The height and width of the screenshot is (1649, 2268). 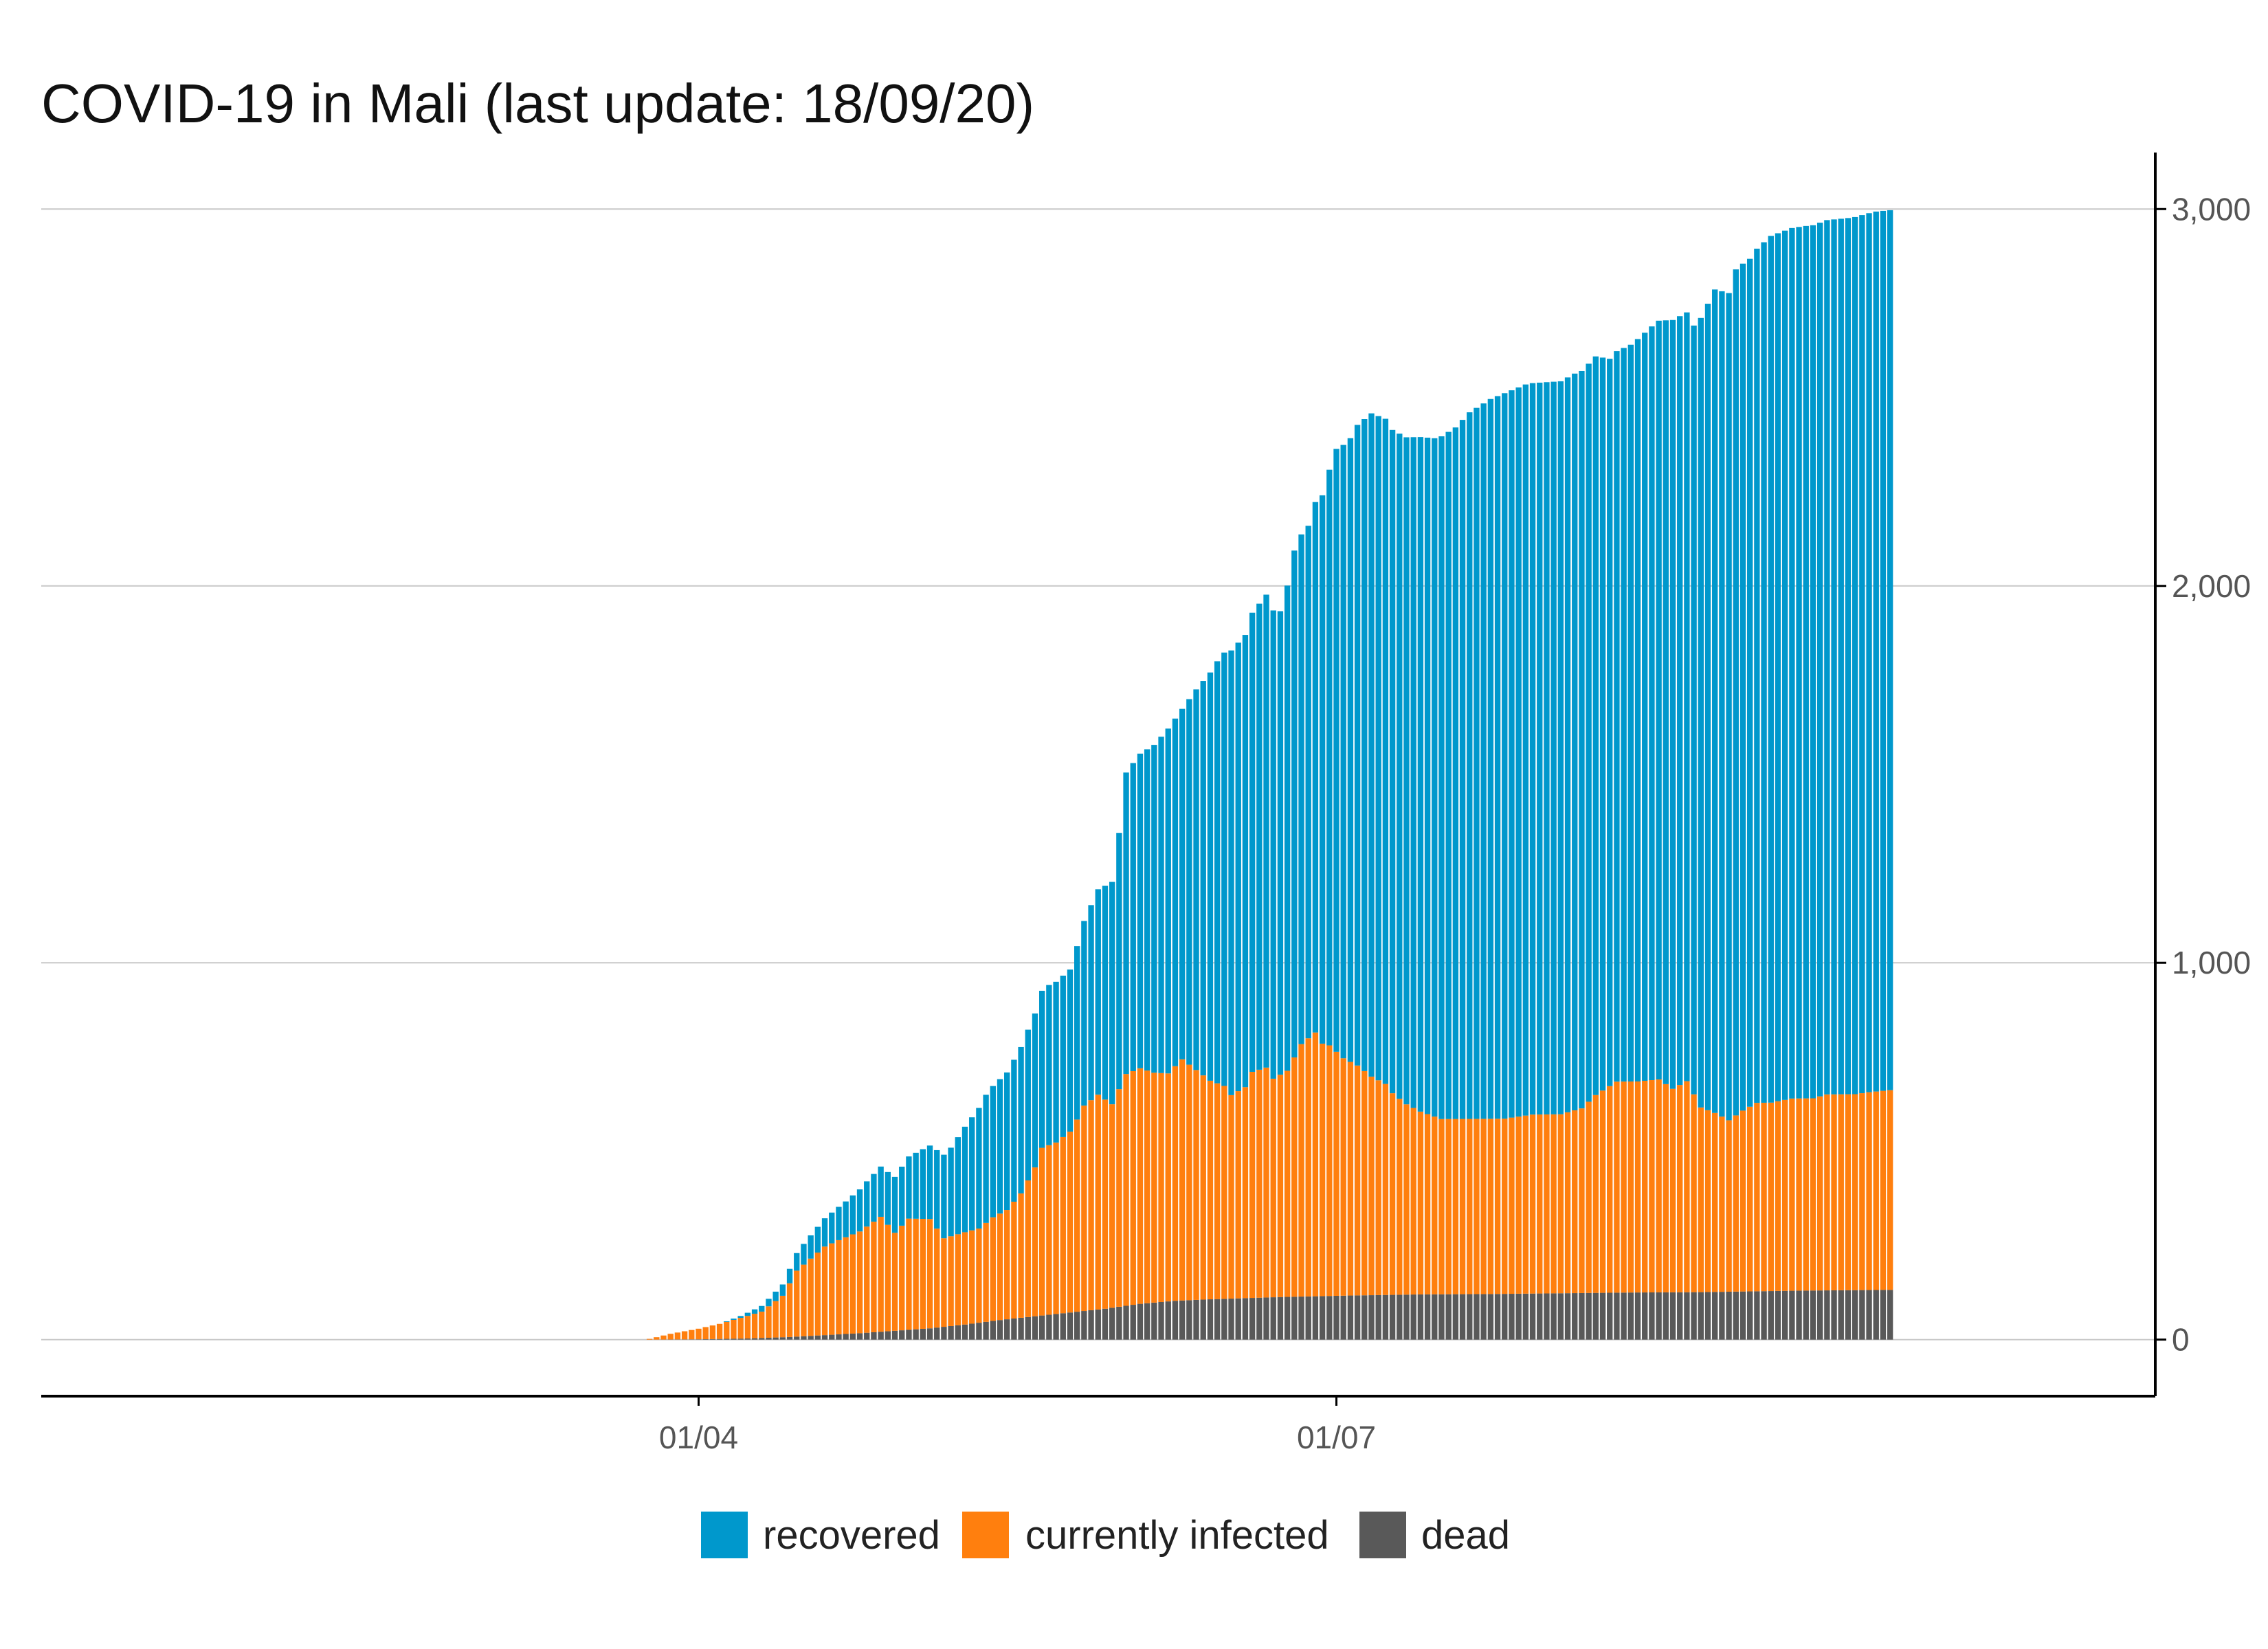 I want to click on x-tick-label: 01/04, so click(x=699, y=1437).